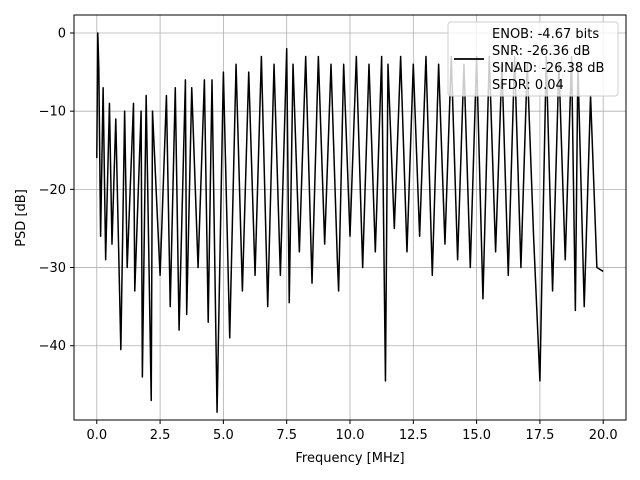 Image resolution: width=640 pixels, height=480 pixels. Describe the element at coordinates (52, 346) in the screenshot. I see `y-tick-label: −40` at that location.